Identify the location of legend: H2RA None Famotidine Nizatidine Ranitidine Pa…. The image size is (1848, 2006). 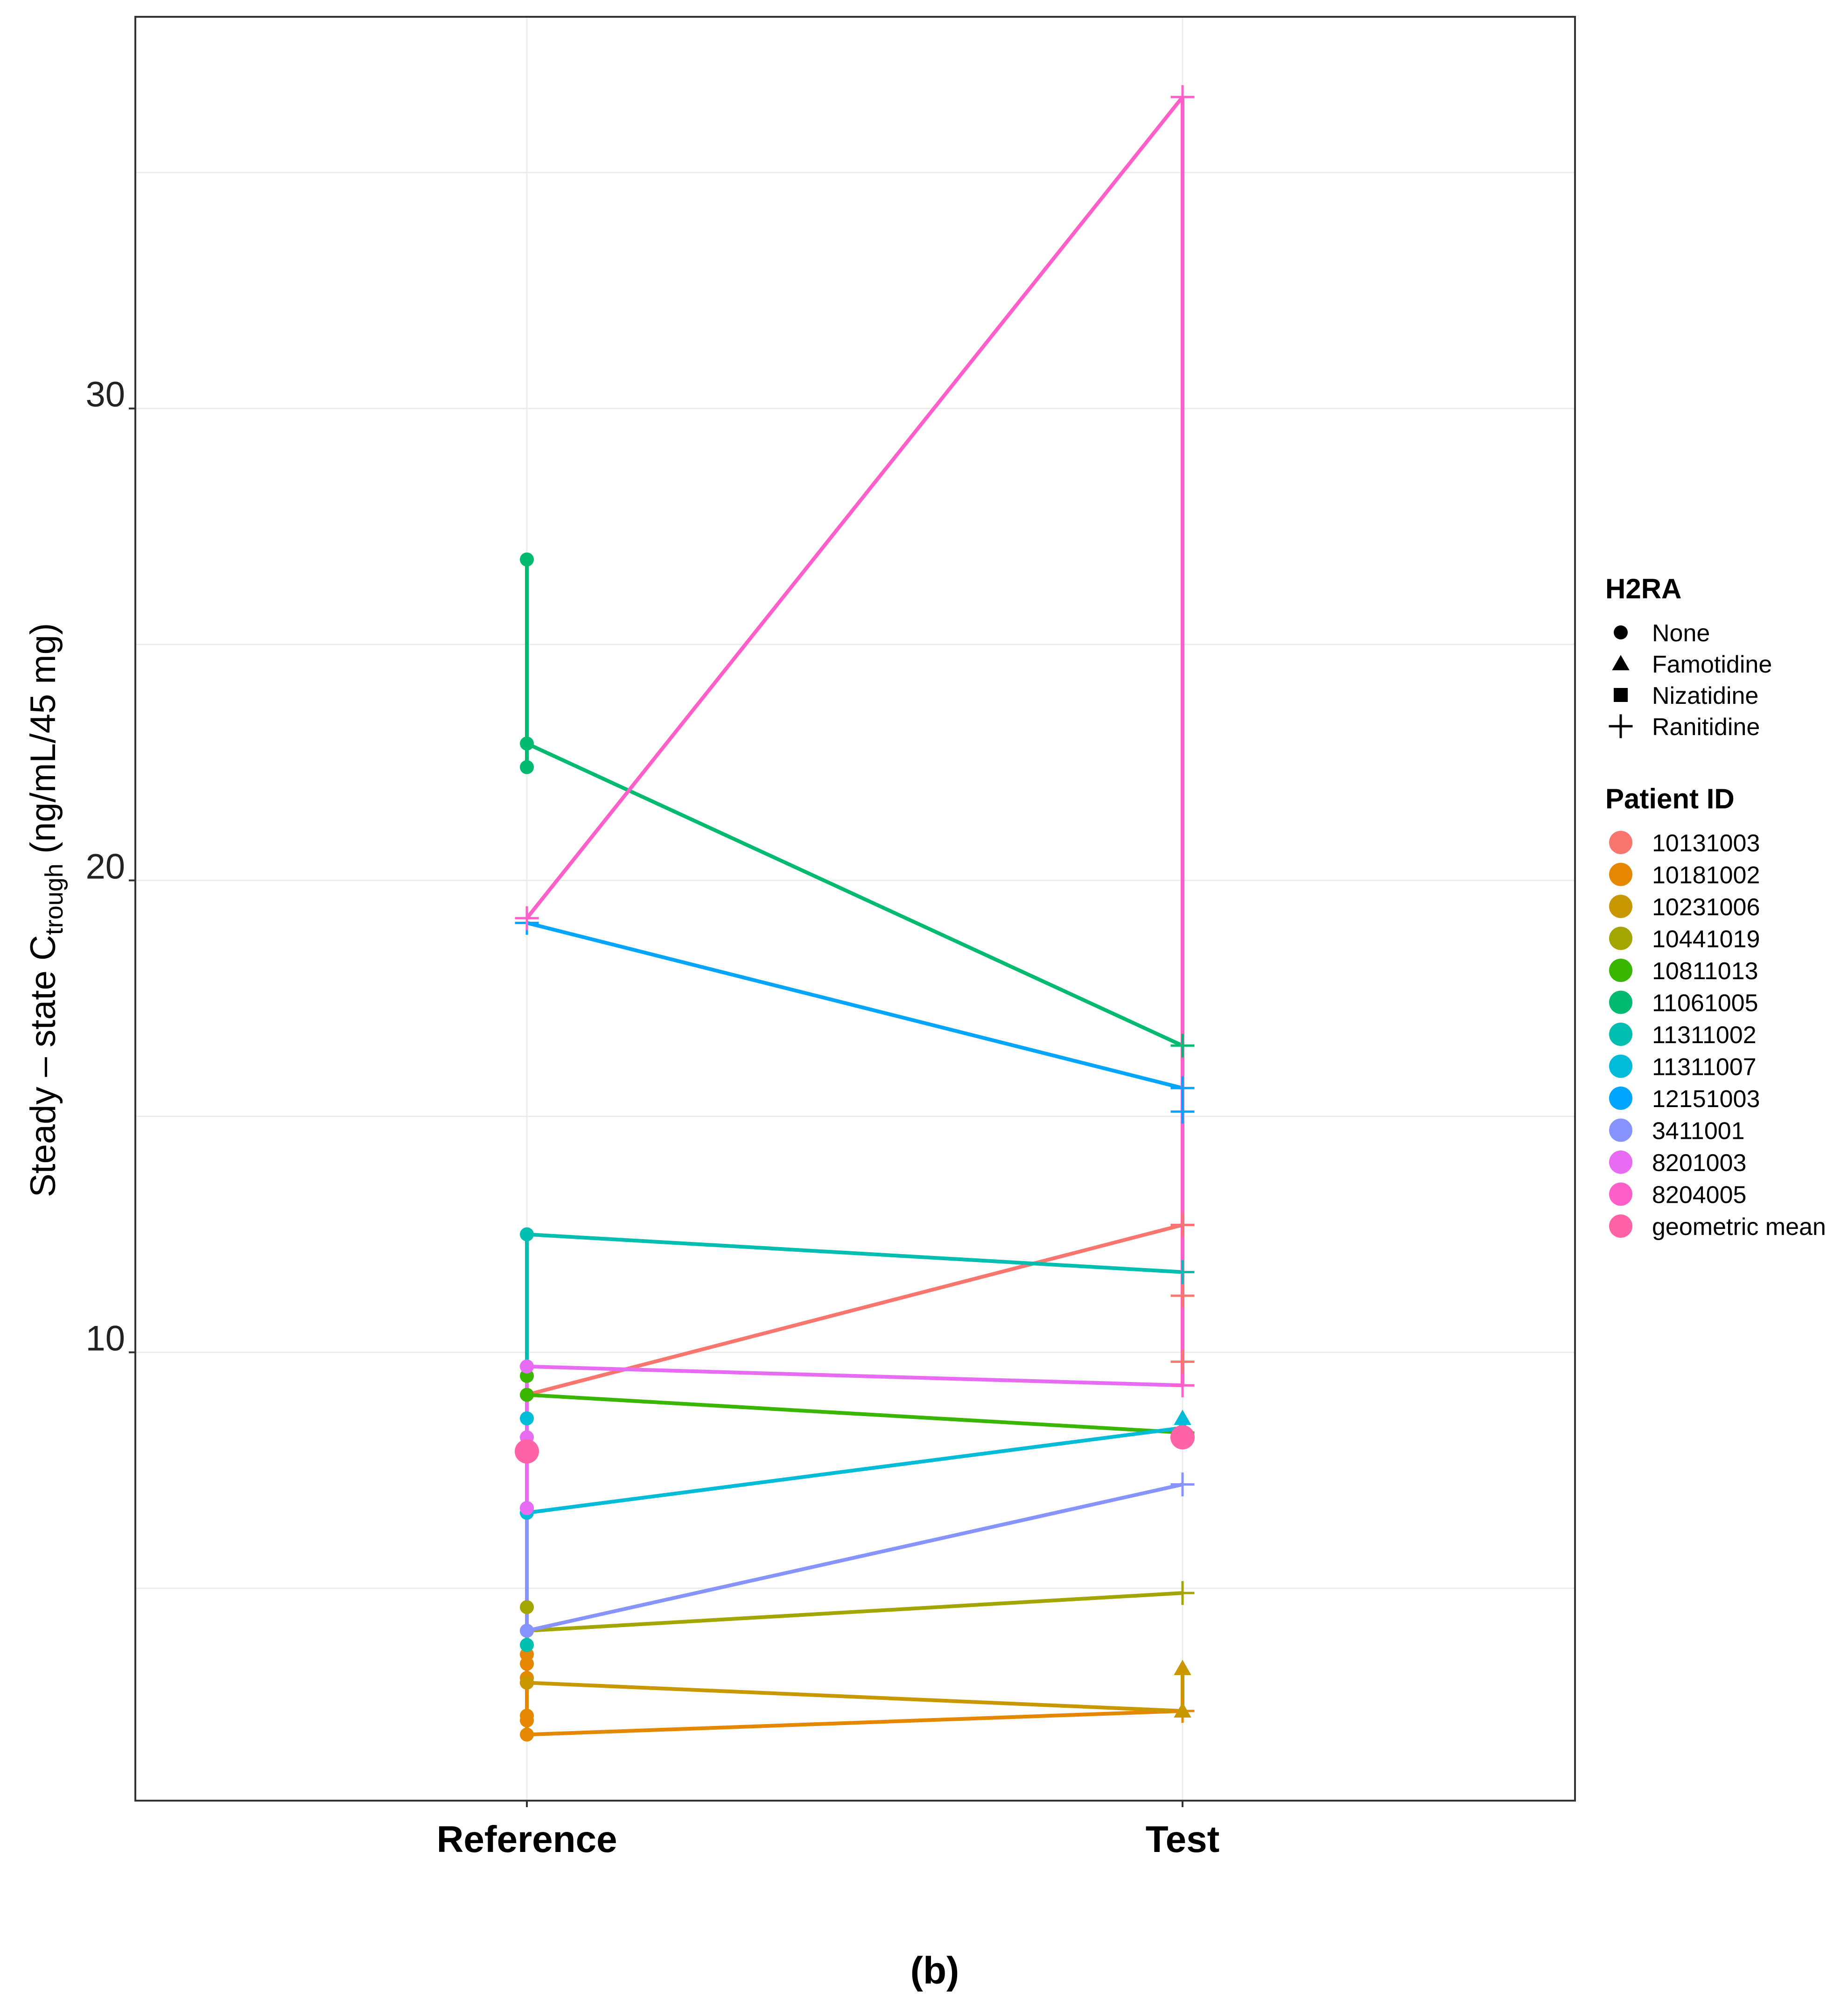
(1715, 907).